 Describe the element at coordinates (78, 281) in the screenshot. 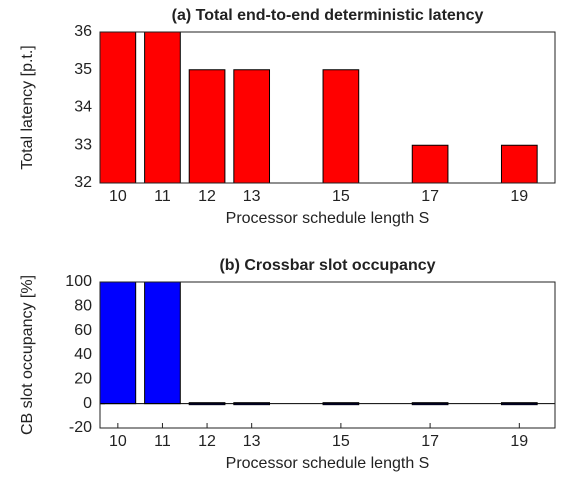

I see `y-tick-label: 100` at that location.